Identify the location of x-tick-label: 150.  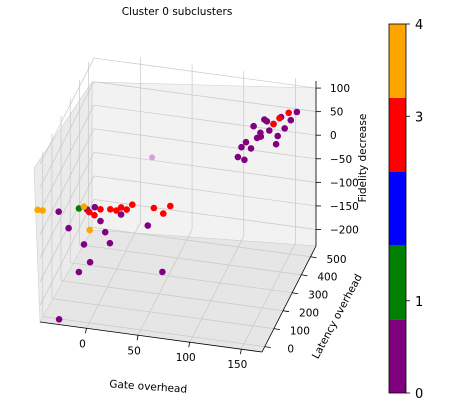
(237, 365).